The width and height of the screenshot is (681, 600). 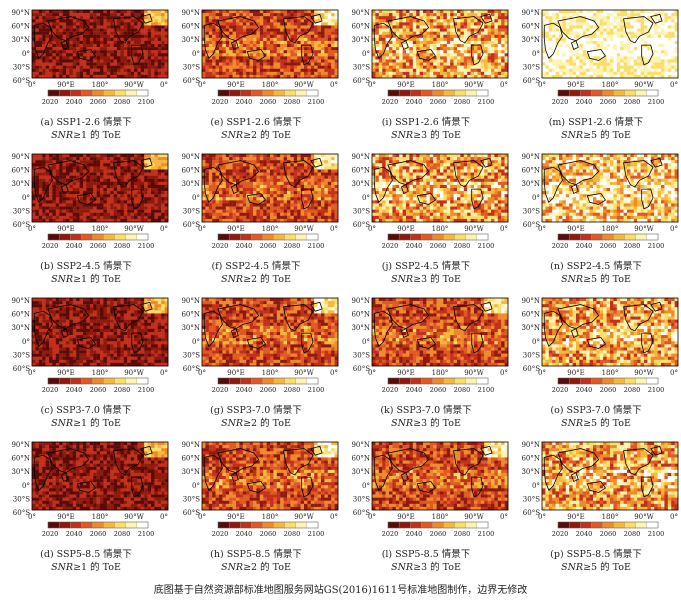 I want to click on colorbar-tick-label: 2040, so click(x=584, y=390).